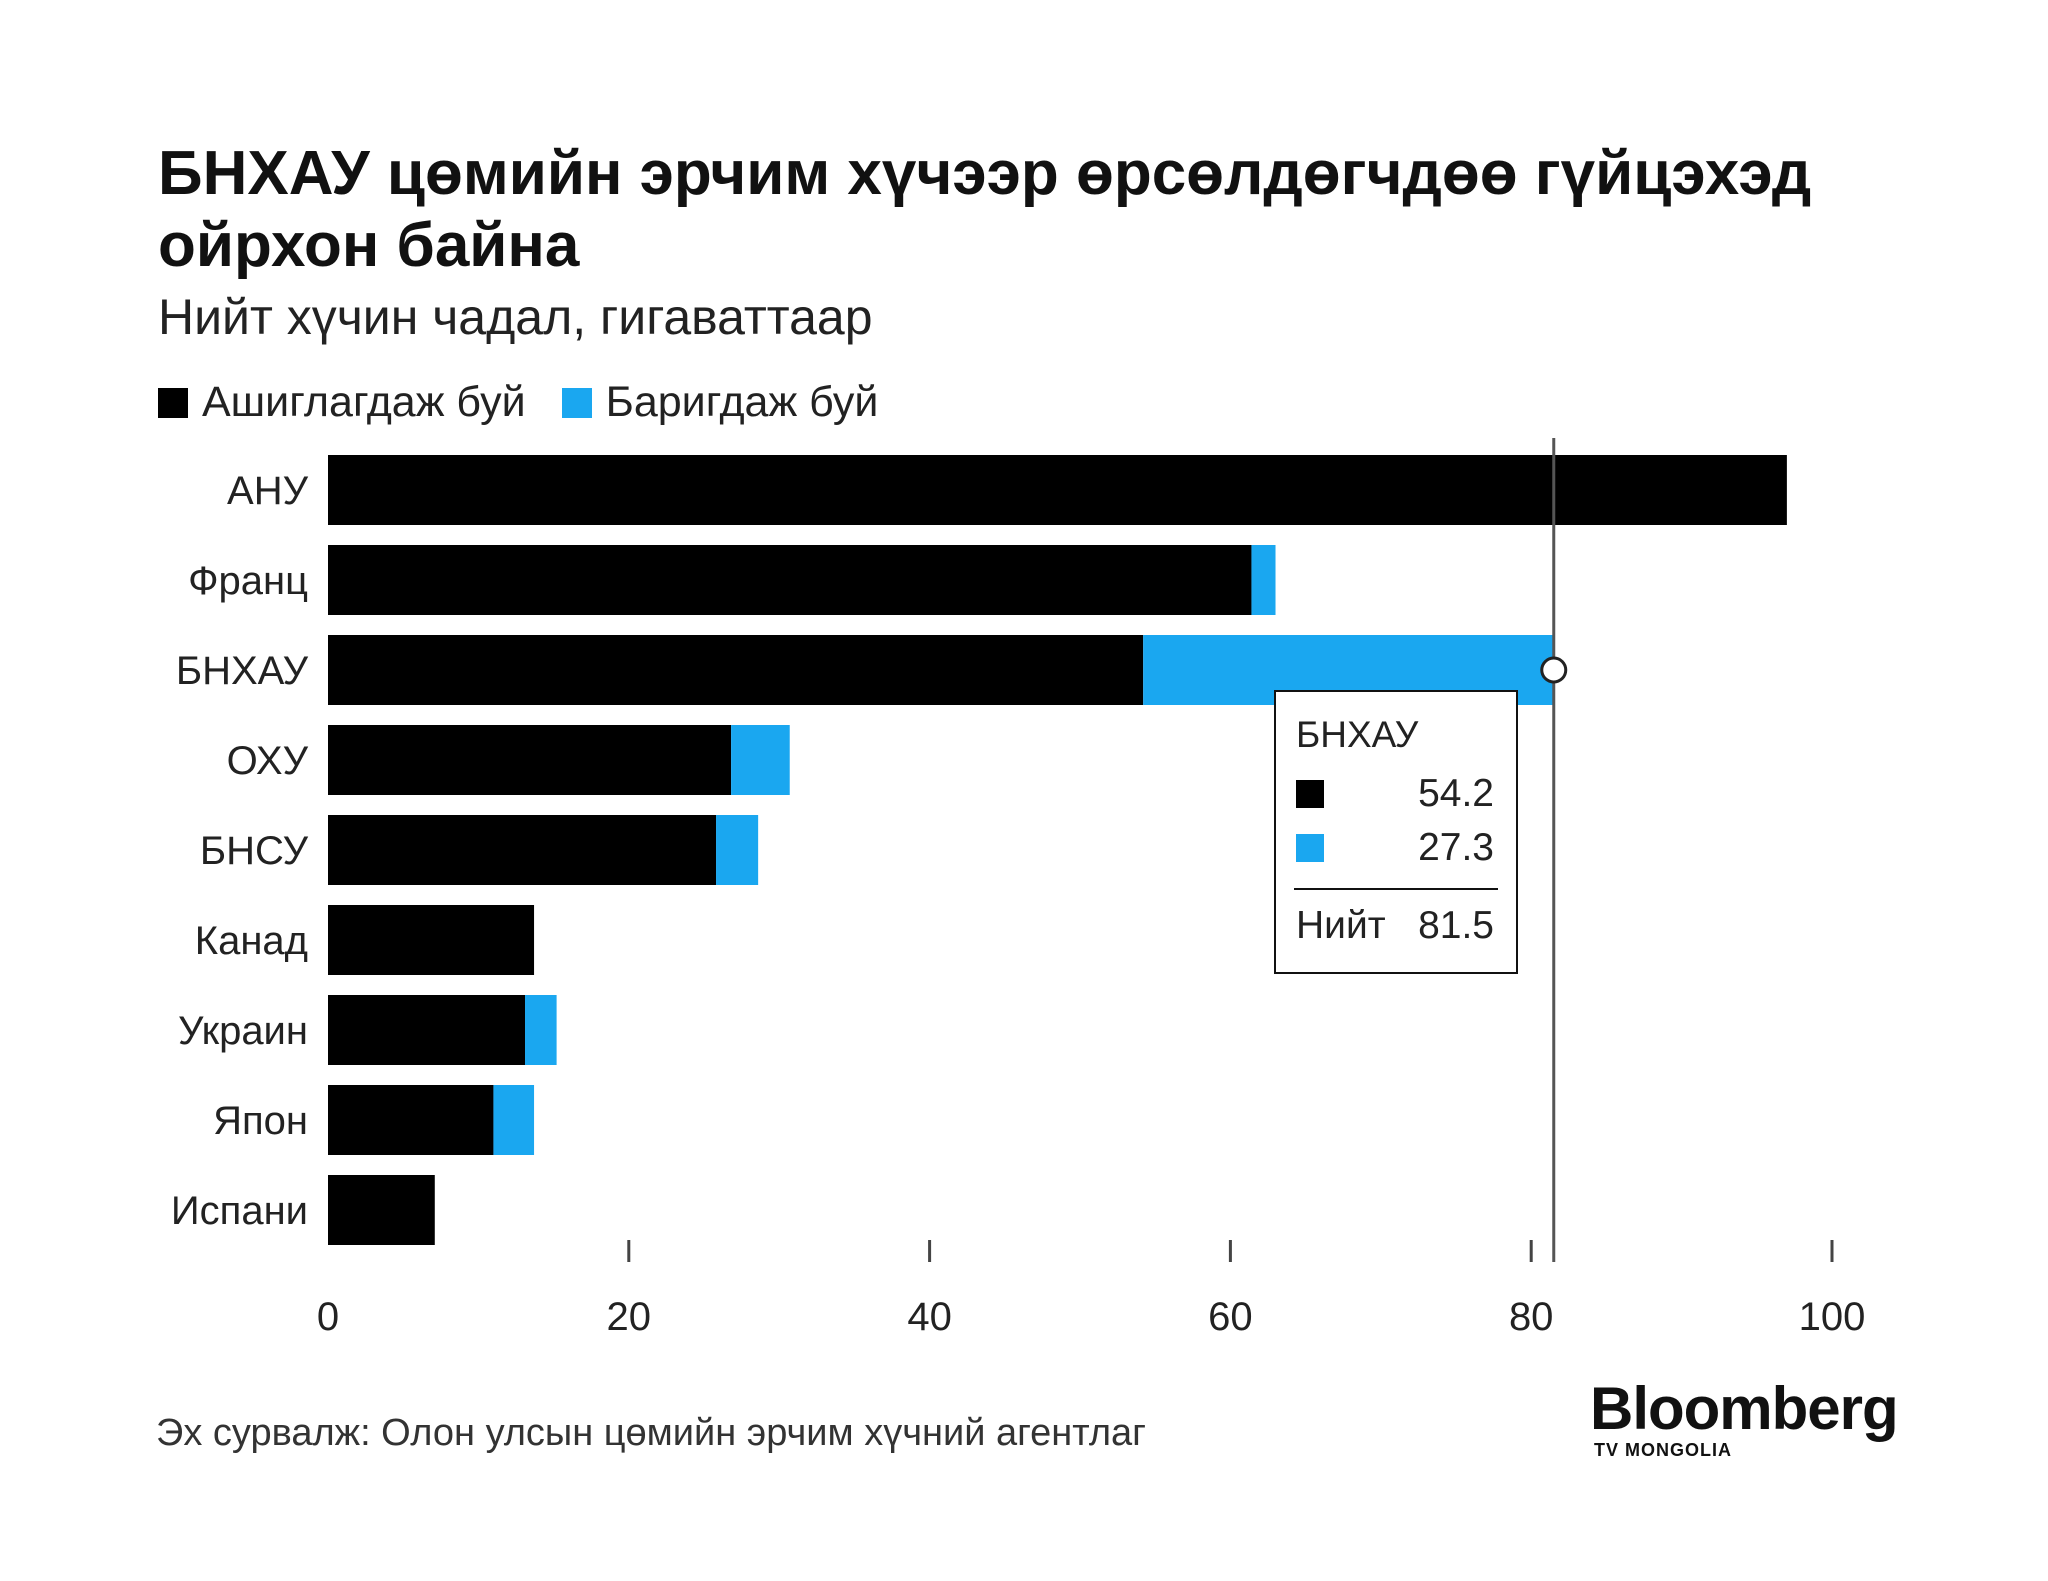 The width and height of the screenshot is (2048, 1581). I want to click on tooltip-total-label: Нийт, so click(1341, 925).